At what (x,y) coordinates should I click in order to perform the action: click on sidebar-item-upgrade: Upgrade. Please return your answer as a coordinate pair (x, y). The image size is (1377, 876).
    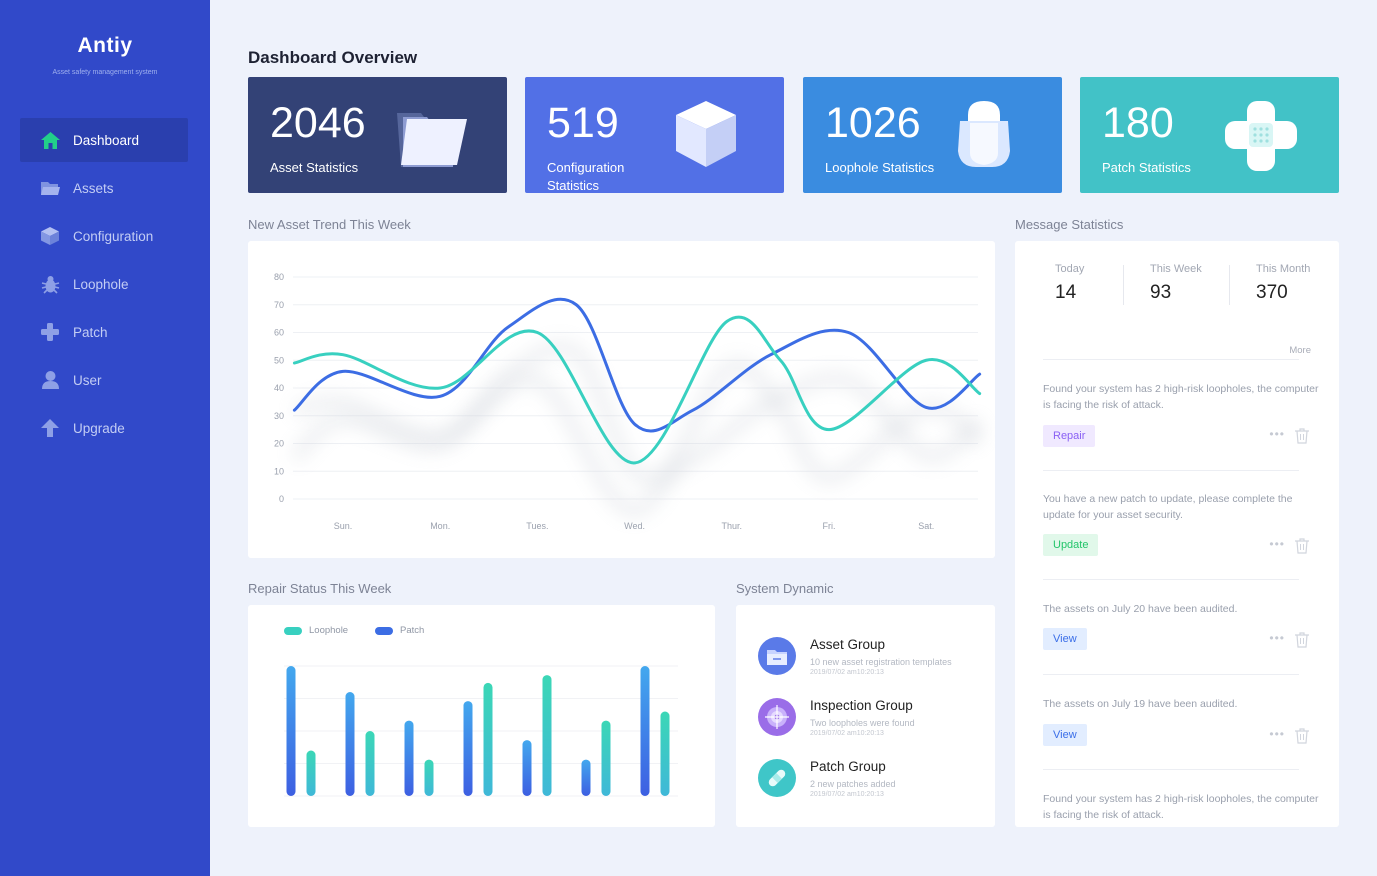
    Looking at the image, I should click on (104, 428).